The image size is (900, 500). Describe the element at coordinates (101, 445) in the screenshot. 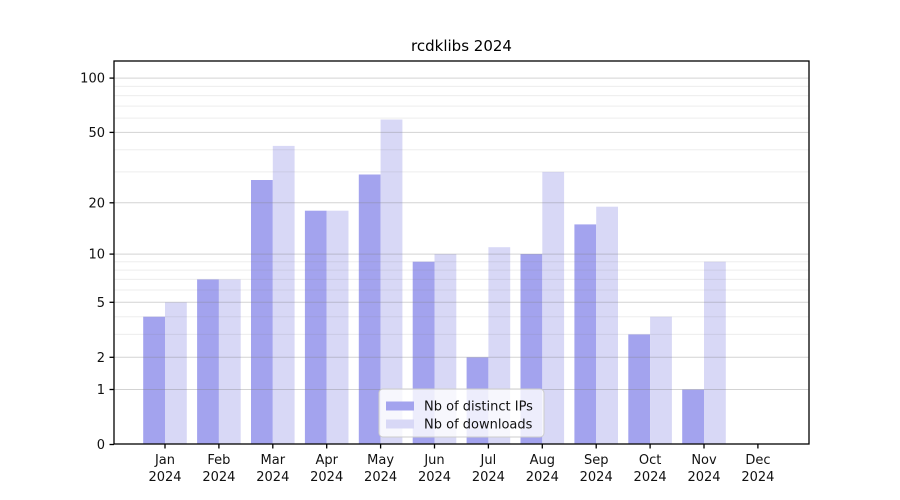

I see `y-tick-label-0: 0` at that location.